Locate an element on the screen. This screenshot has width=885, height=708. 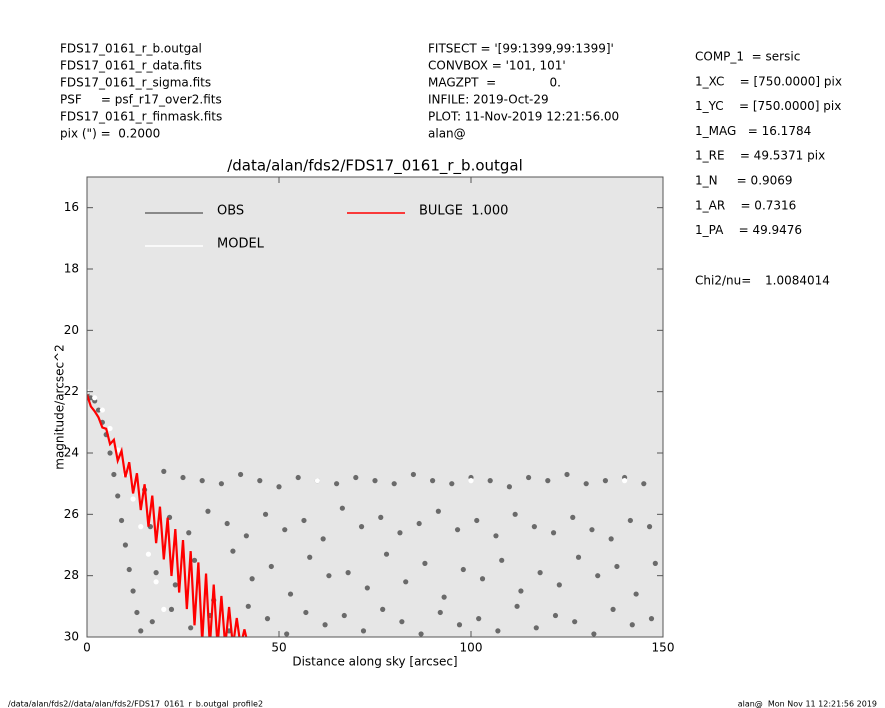
header-mid-line: PLOT: 11-Nov-2019 12:21:56.00 is located at coordinates (523, 117).